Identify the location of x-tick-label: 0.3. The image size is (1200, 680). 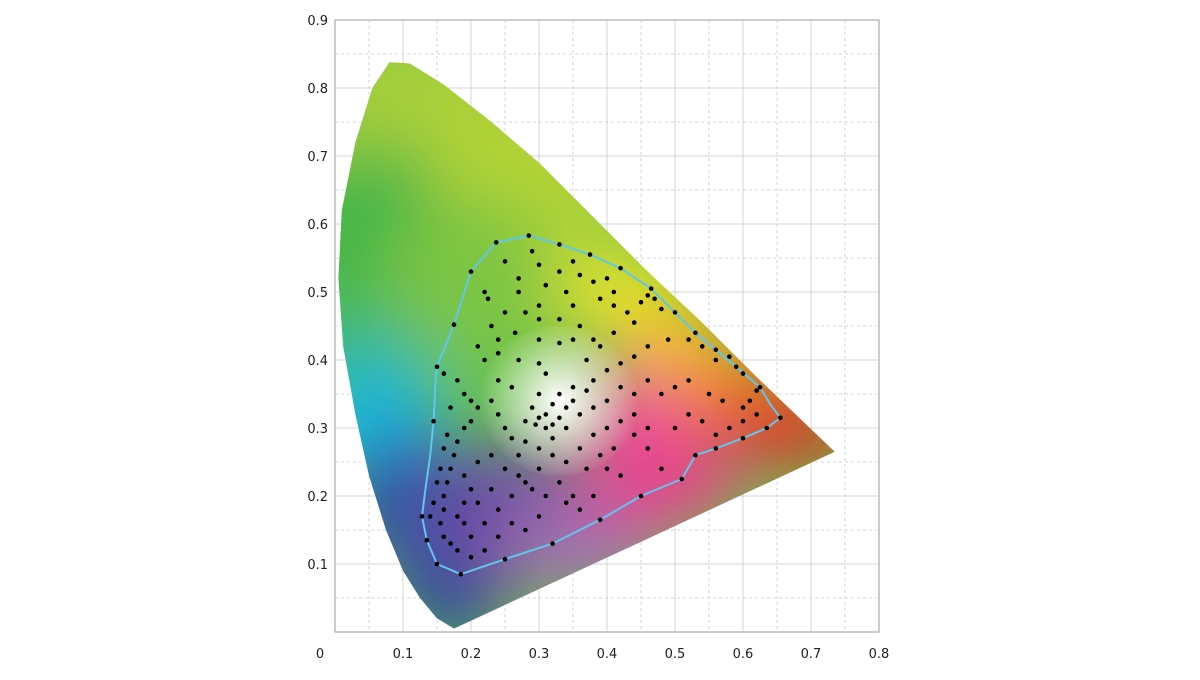
(539, 654).